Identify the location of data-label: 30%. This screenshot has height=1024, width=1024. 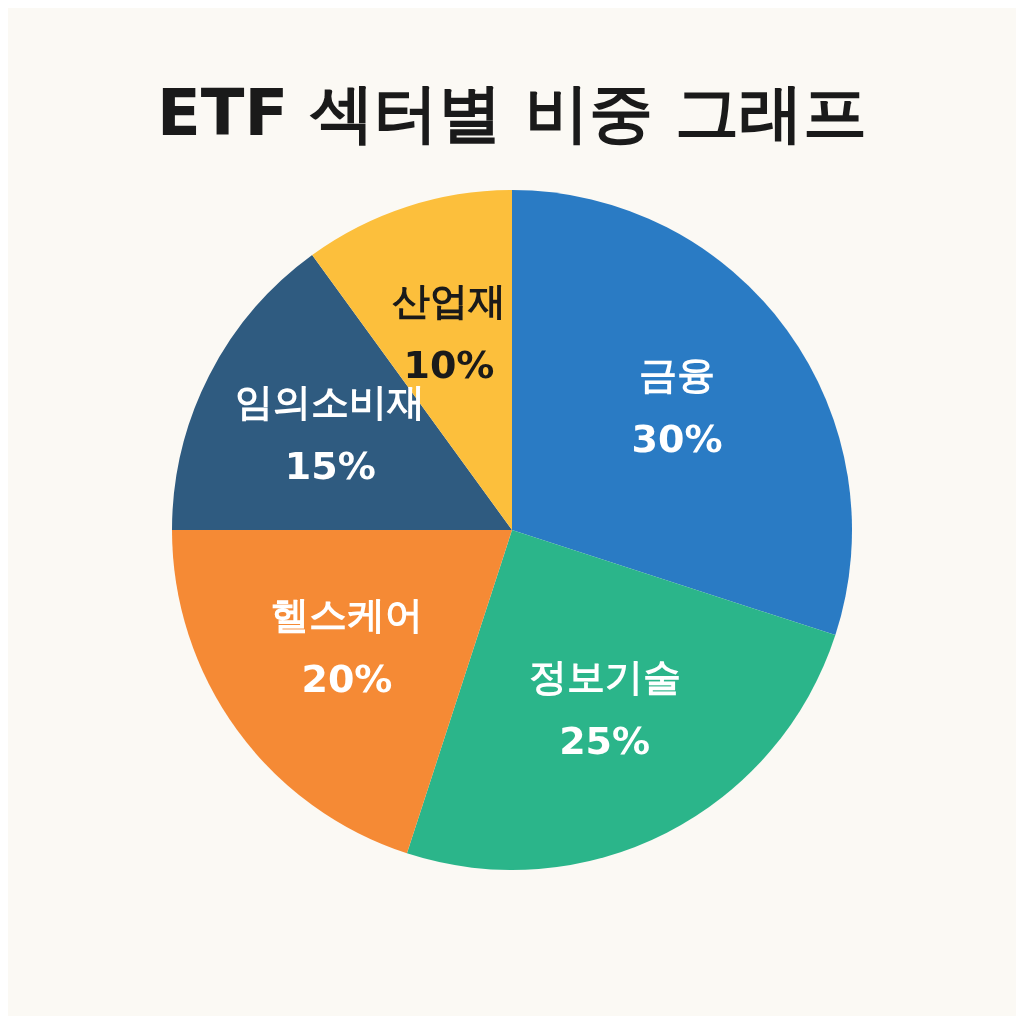
(677, 438).